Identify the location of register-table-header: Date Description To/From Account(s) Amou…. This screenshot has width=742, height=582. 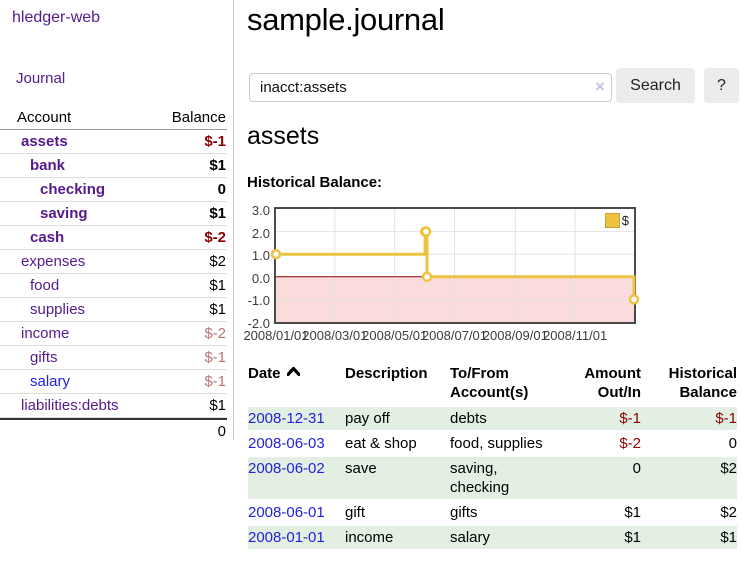
(492, 383).